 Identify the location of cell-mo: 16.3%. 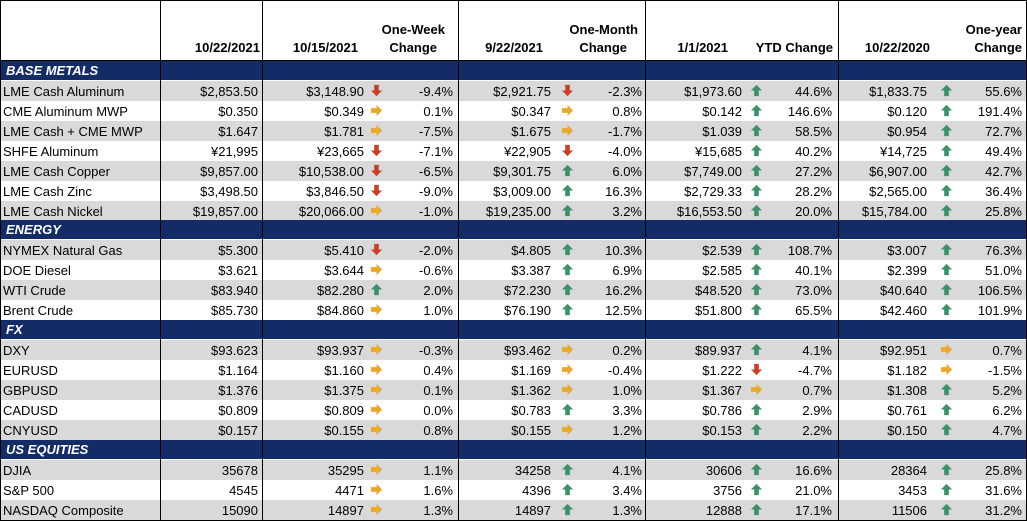
(623, 191).